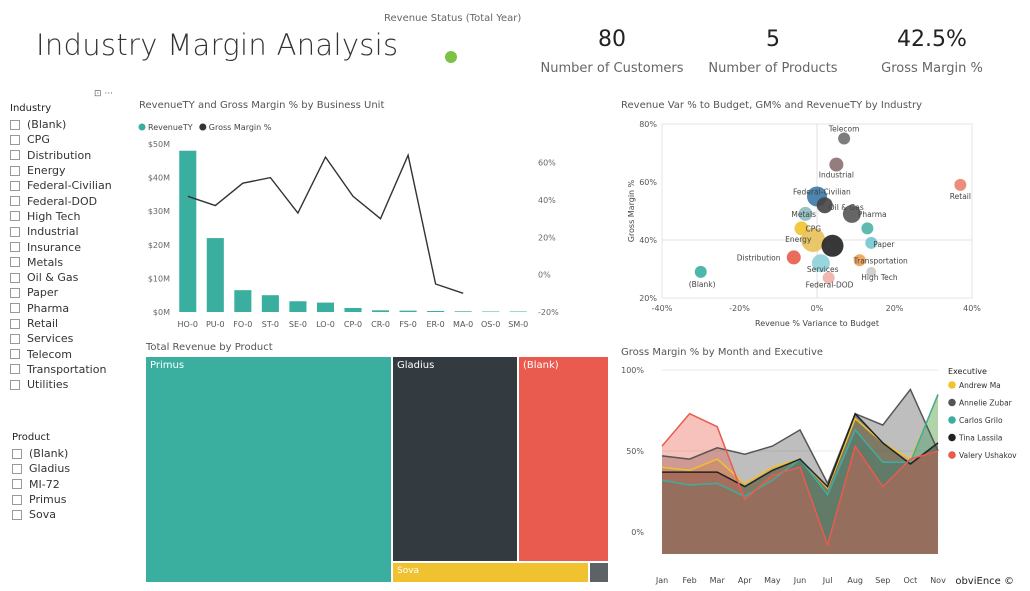 This screenshot has height=591, width=1030. What do you see at coordinates (268, 469) in the screenshot?
I see `treemap-tile: Primus` at bounding box center [268, 469].